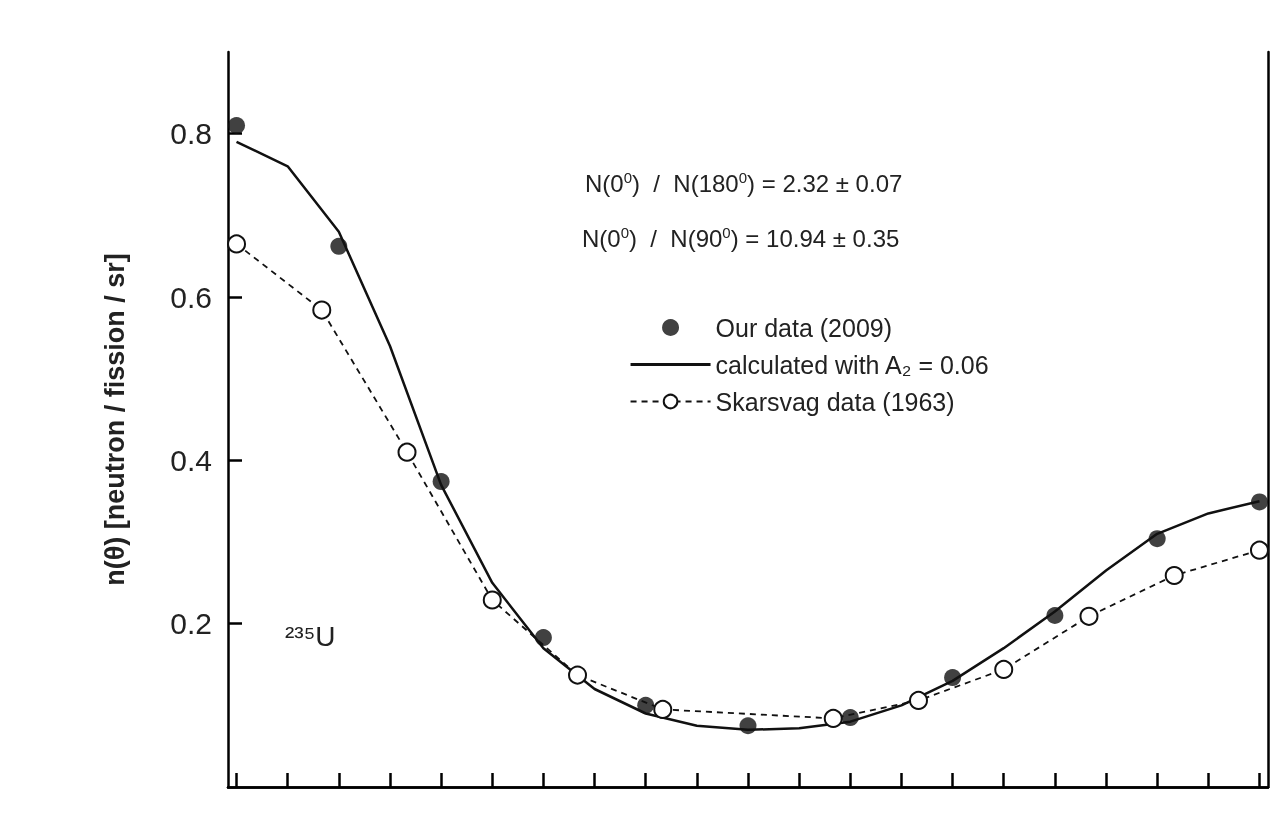  Describe the element at coordinates (191, 134) in the screenshot. I see `y-tick-label: 0.8` at that location.